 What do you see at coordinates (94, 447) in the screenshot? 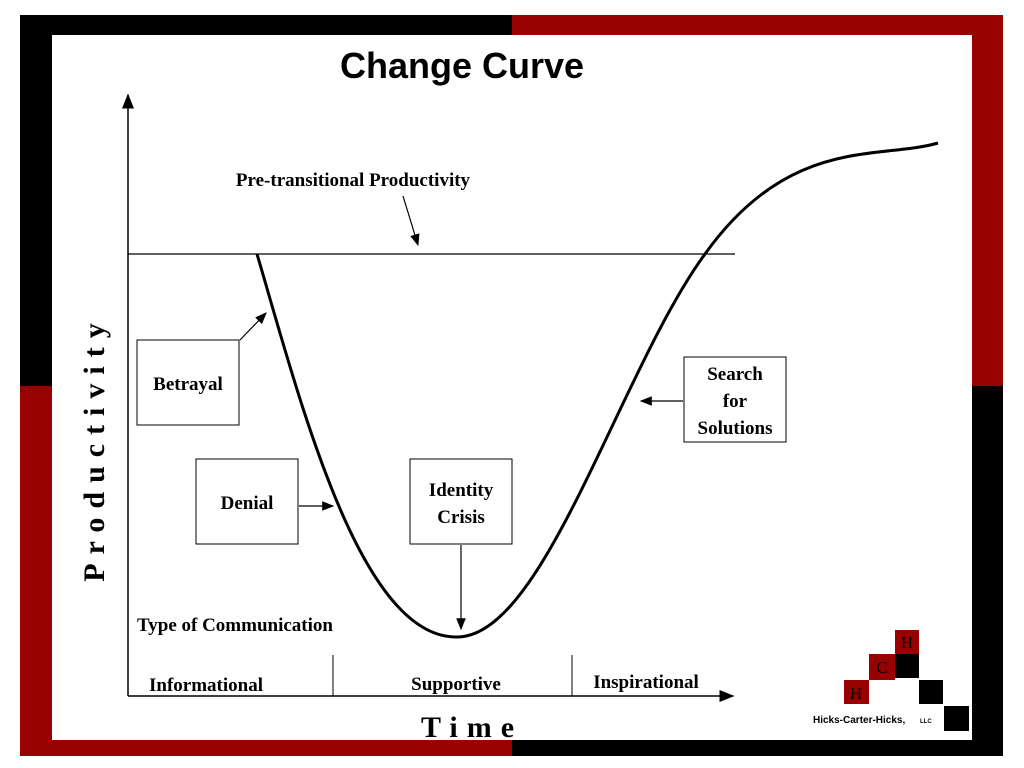
I see `y-axis-label: Productivity` at bounding box center [94, 447].